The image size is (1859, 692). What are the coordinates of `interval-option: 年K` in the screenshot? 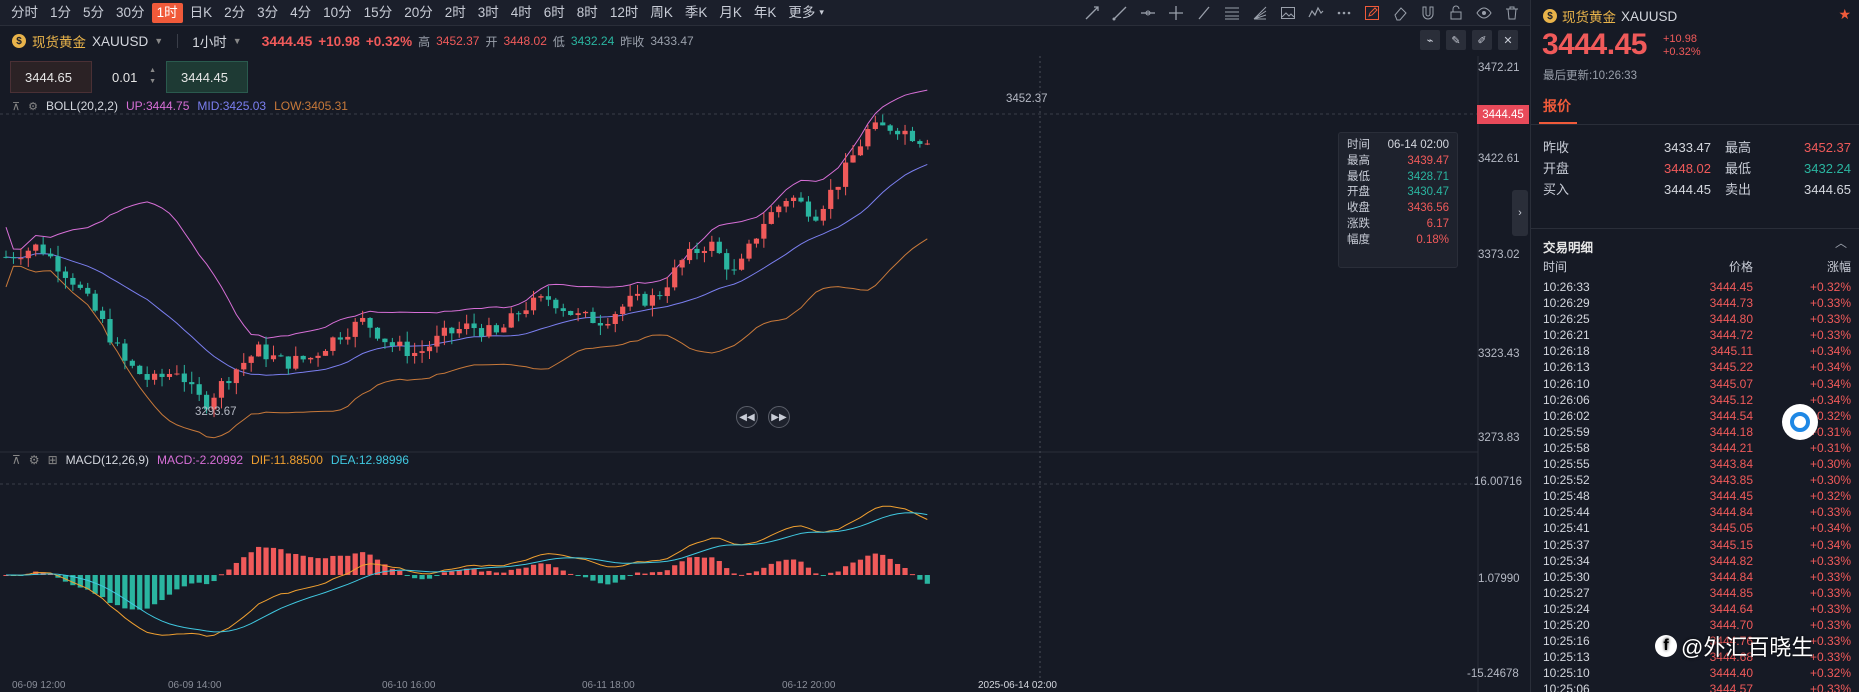 It's located at (765, 12).